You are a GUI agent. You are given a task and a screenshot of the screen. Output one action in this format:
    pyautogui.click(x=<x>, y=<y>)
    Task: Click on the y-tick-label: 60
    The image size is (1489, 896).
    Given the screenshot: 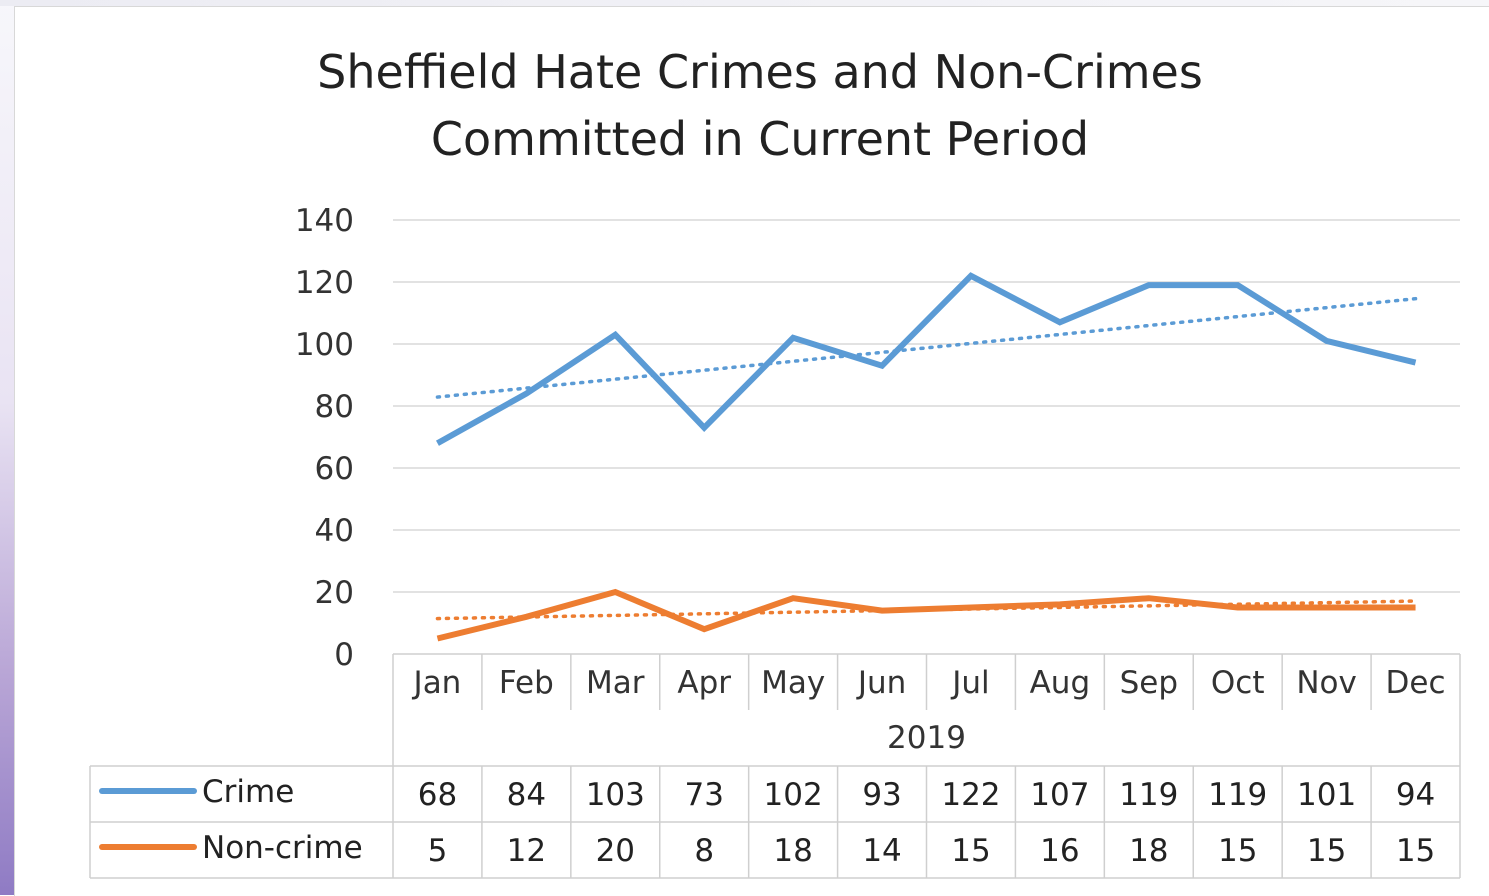 What is the action you would take?
    pyautogui.click(x=334, y=469)
    